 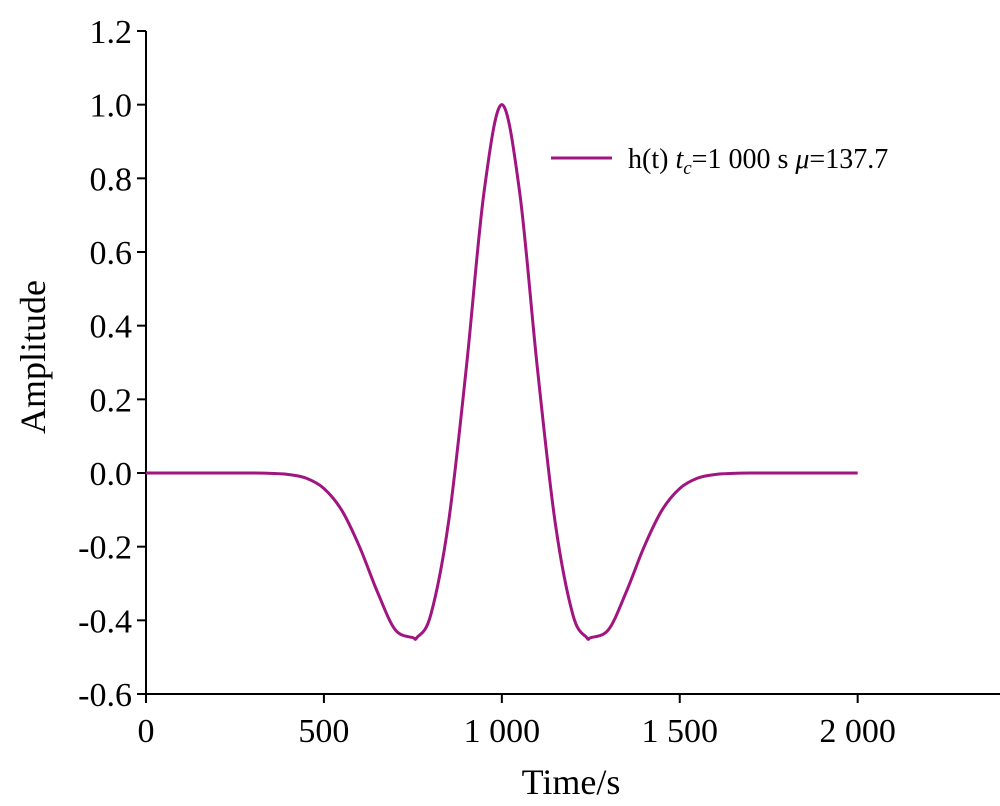 I want to click on legend: h(t) tc=1 000 s μ=137.7, so click(x=719, y=161).